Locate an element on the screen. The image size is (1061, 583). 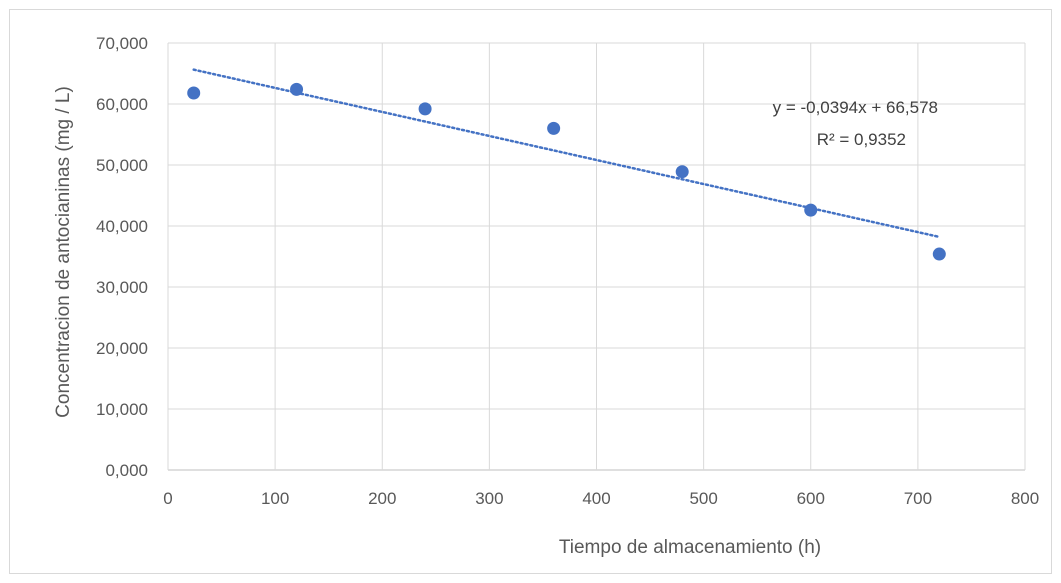
x-tick-label: 600 is located at coordinates (811, 498).